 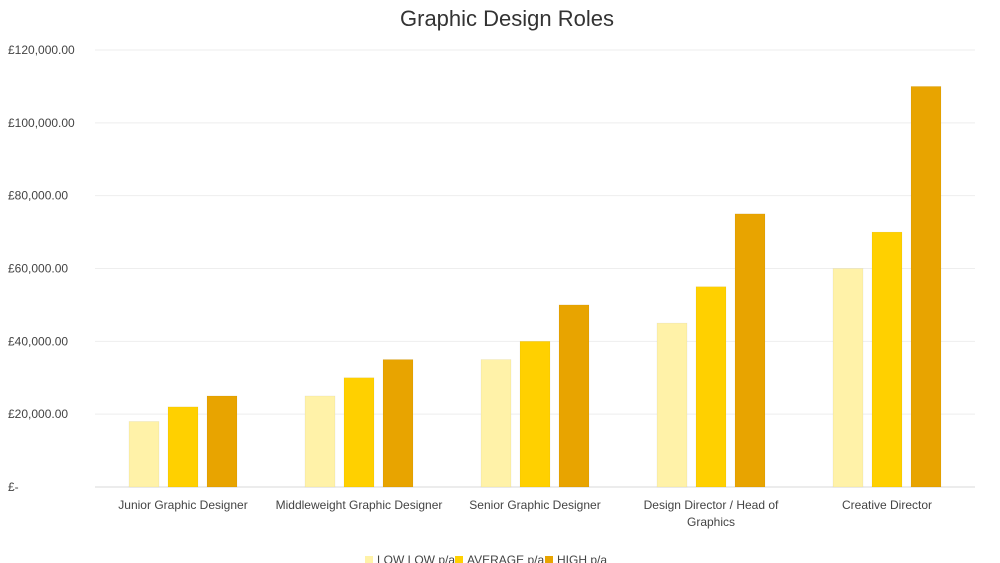 What do you see at coordinates (41, 50) in the screenshot?
I see `y-tick-label: £120,000.00` at bounding box center [41, 50].